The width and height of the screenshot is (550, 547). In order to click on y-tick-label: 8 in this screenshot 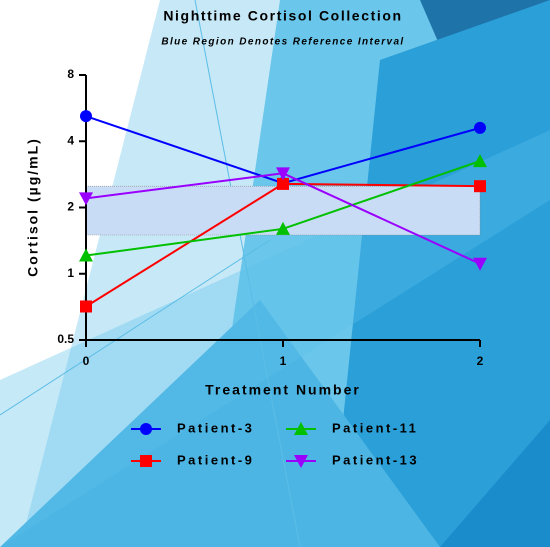, I will do `click(70, 74)`.